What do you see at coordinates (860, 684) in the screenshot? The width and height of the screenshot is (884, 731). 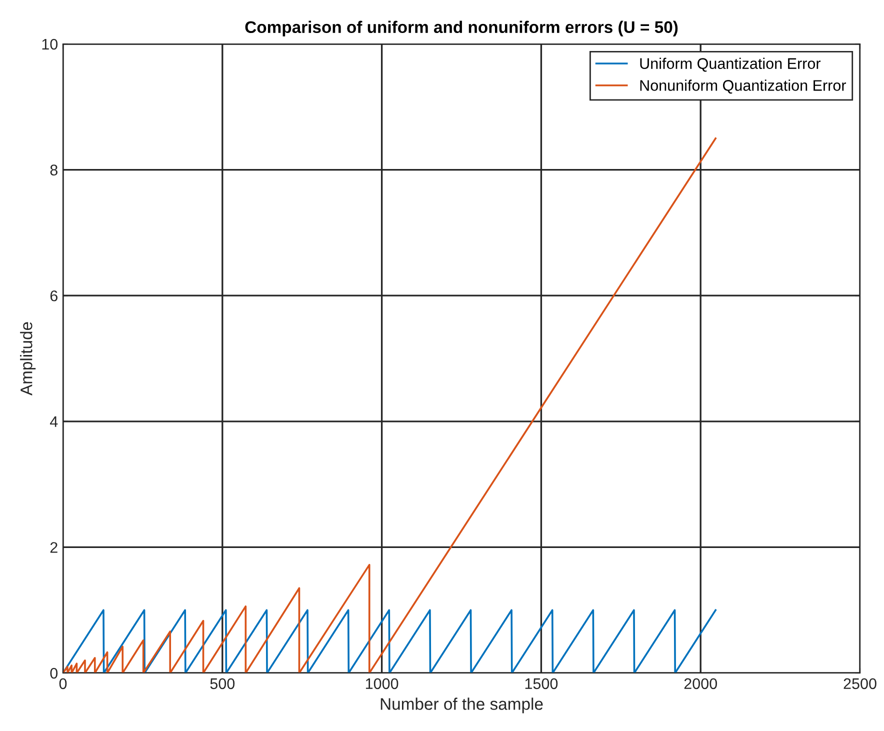 I see `x-tick-label: 2500` at bounding box center [860, 684].